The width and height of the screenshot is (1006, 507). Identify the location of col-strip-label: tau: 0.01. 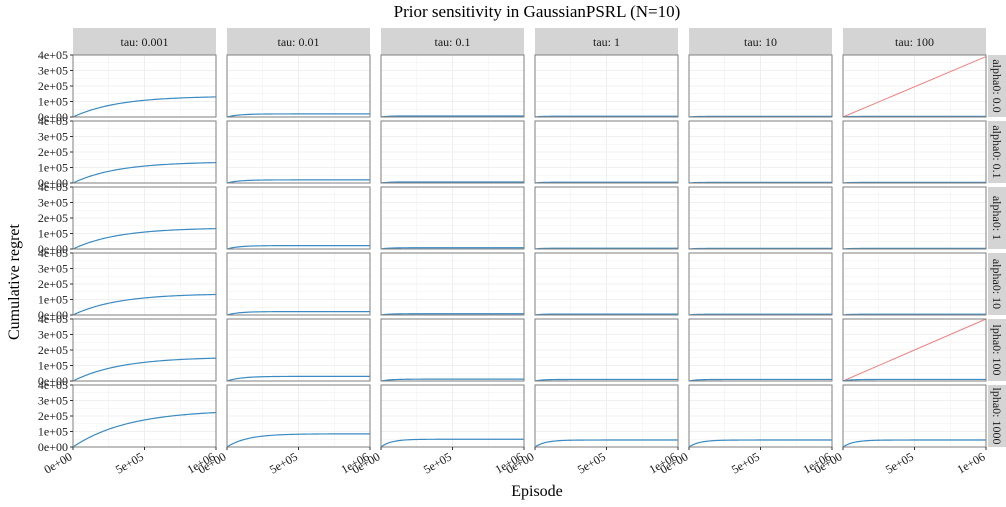
(299, 42).